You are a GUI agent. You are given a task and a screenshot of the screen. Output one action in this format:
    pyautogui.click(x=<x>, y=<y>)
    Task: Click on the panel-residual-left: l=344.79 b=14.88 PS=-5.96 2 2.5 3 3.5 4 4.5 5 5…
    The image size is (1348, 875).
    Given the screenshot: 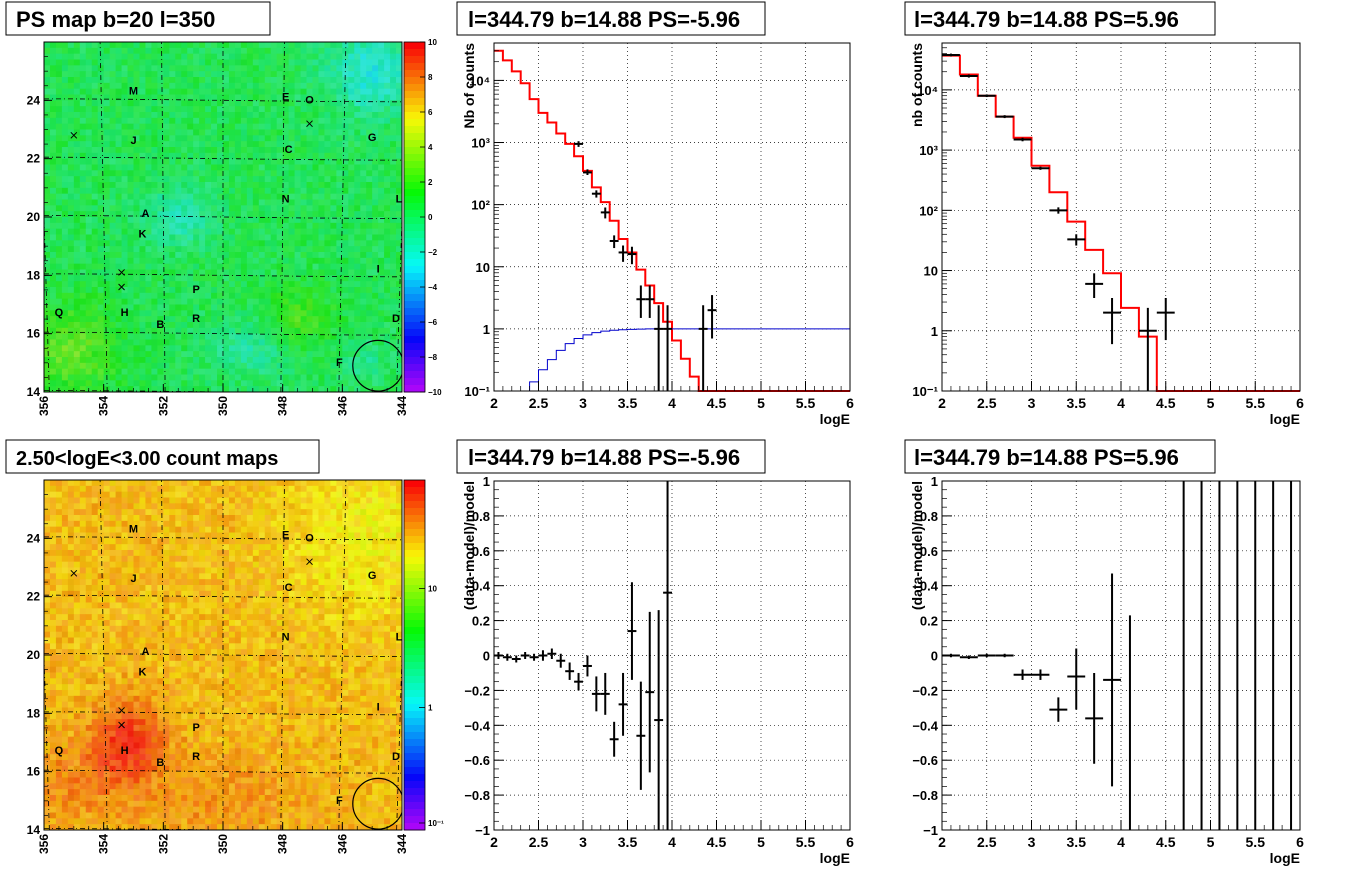 What is the action you would take?
    pyautogui.click(x=655, y=652)
    